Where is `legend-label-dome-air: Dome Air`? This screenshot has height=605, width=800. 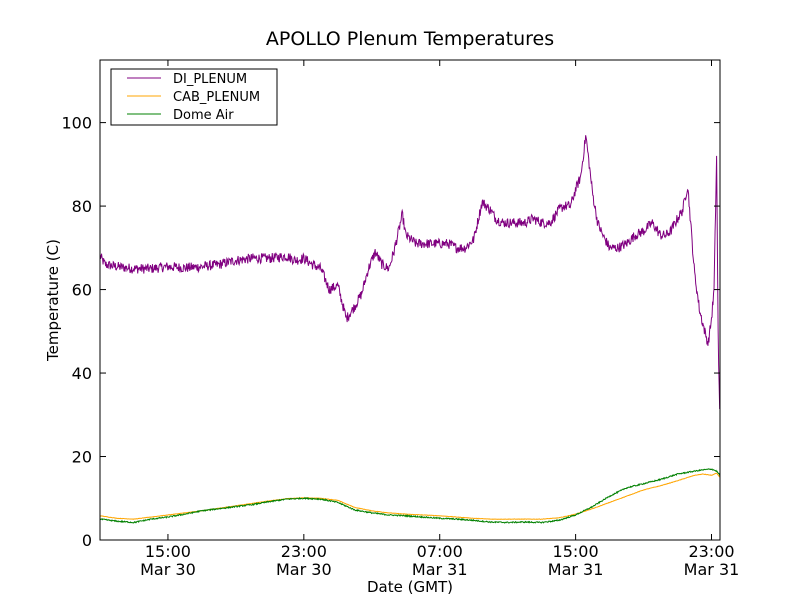
legend-label-dome-air: Dome Air is located at coordinates (203, 115).